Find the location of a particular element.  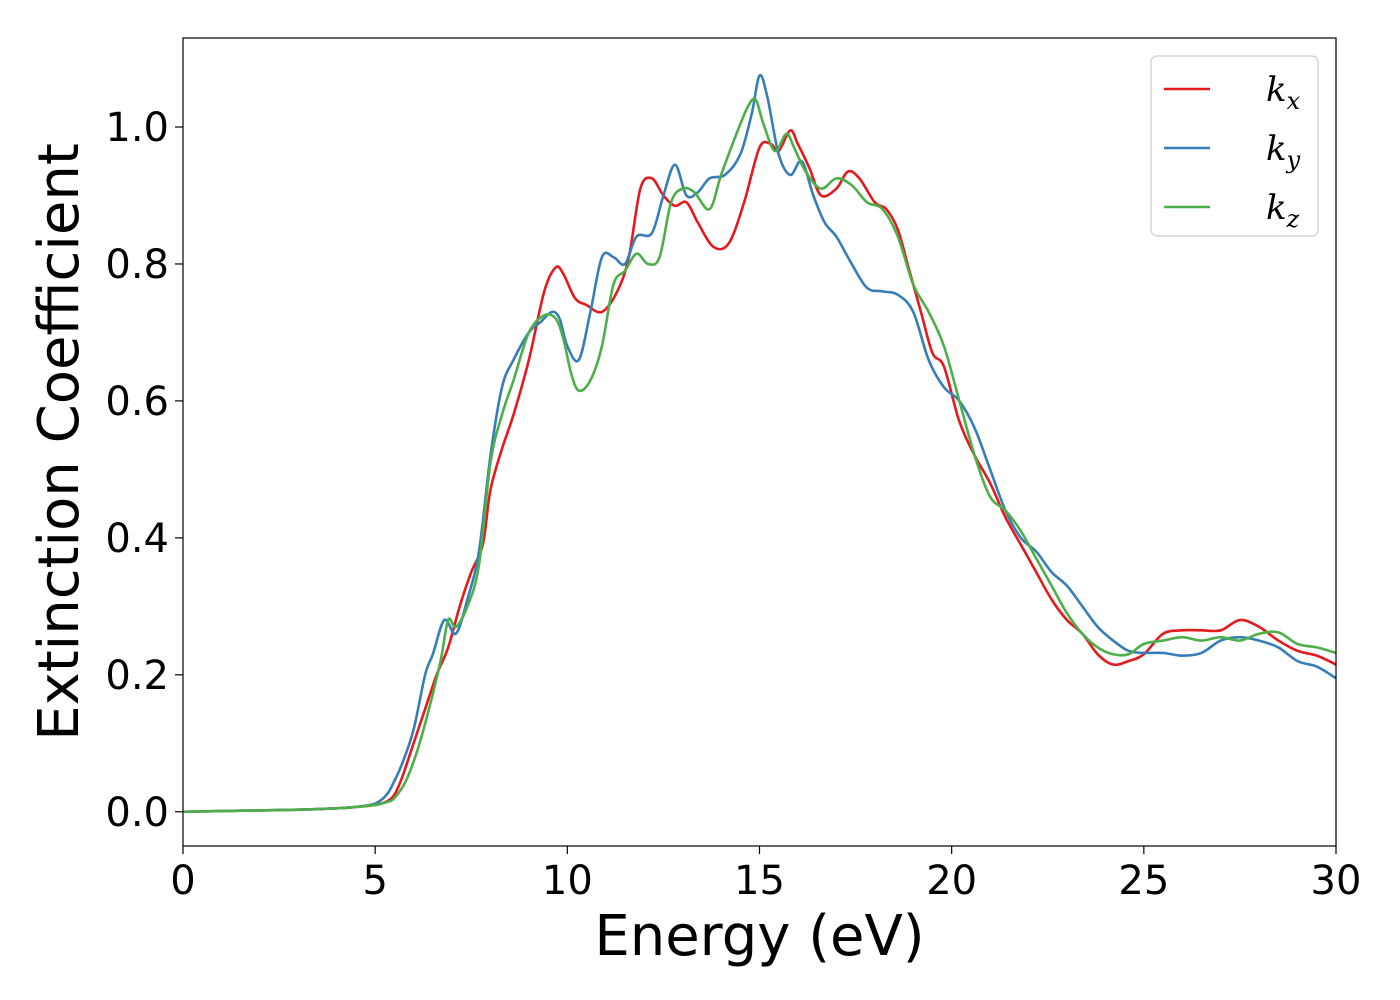

y-tick-label: 0.0 is located at coordinates (137, 813).